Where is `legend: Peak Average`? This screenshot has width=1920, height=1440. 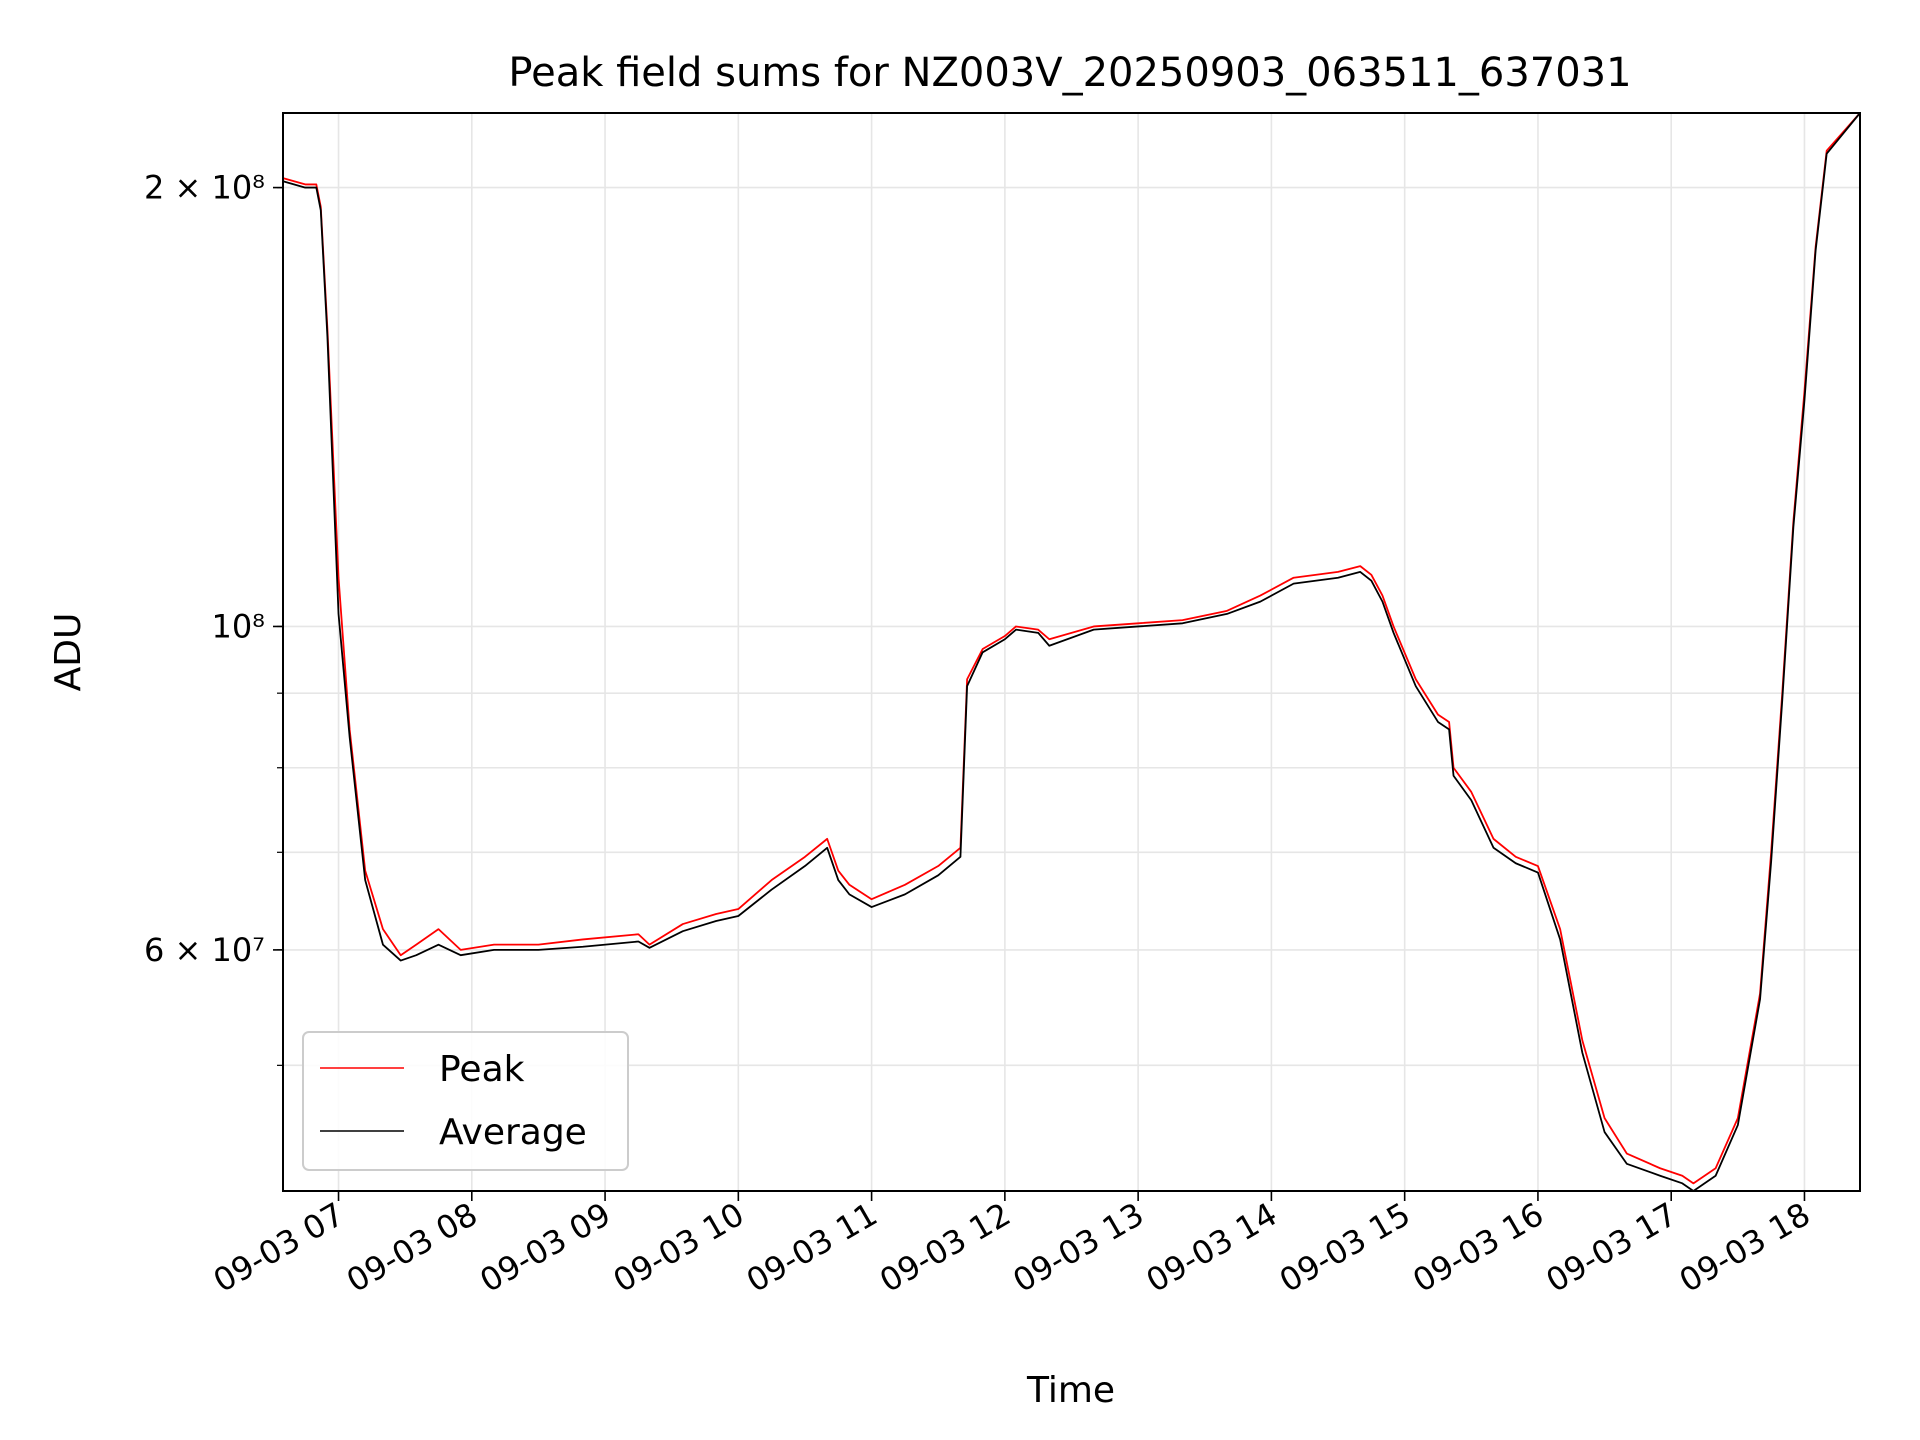
legend: Peak Average is located at coordinates (465, 1101).